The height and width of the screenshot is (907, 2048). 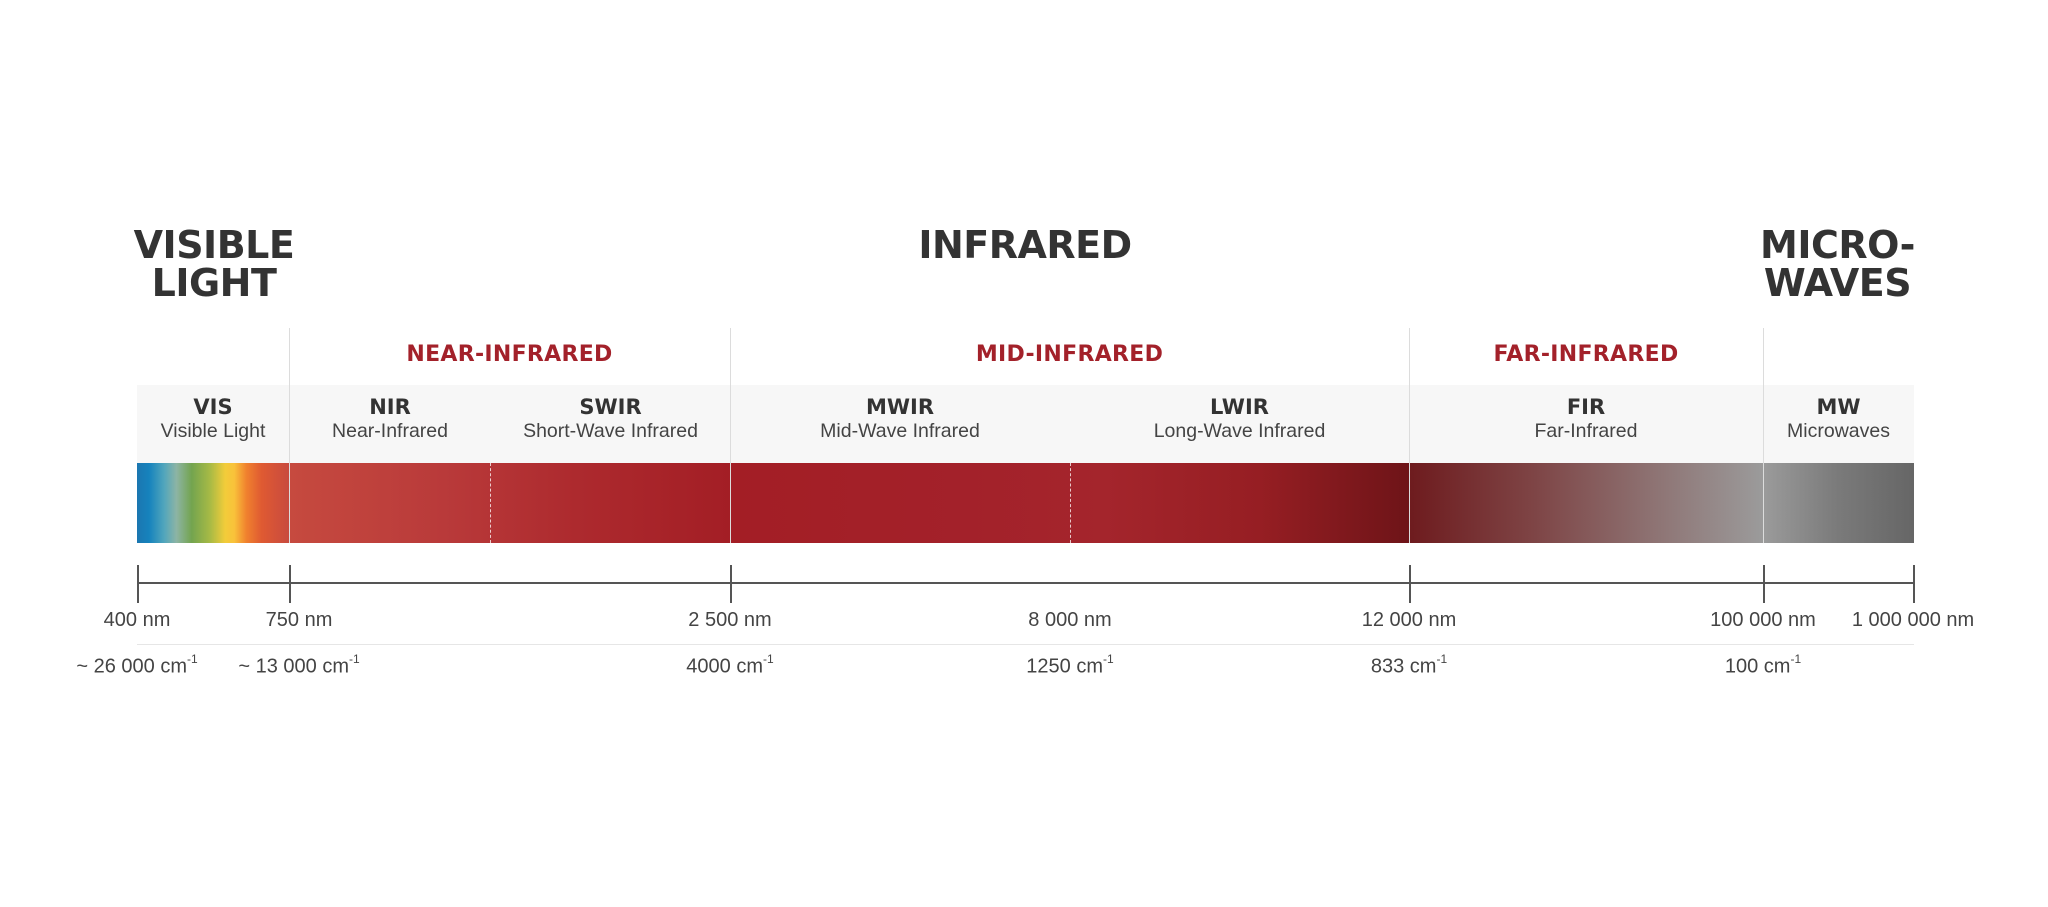 What do you see at coordinates (299, 620) in the screenshot?
I see `wavelength-label: 750 nm` at bounding box center [299, 620].